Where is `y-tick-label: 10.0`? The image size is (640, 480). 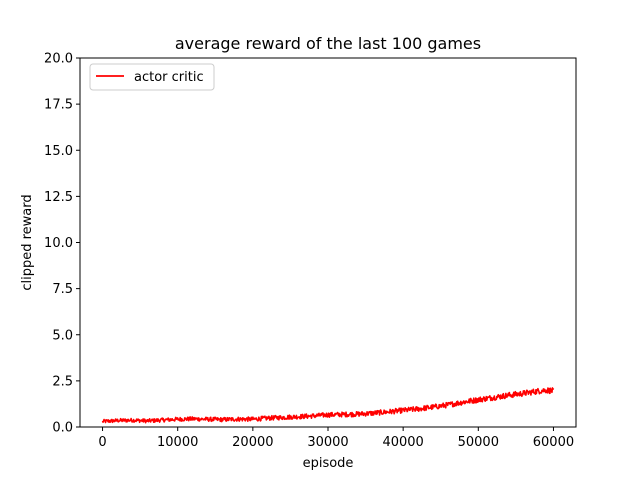 y-tick-label: 10.0 is located at coordinates (58, 243).